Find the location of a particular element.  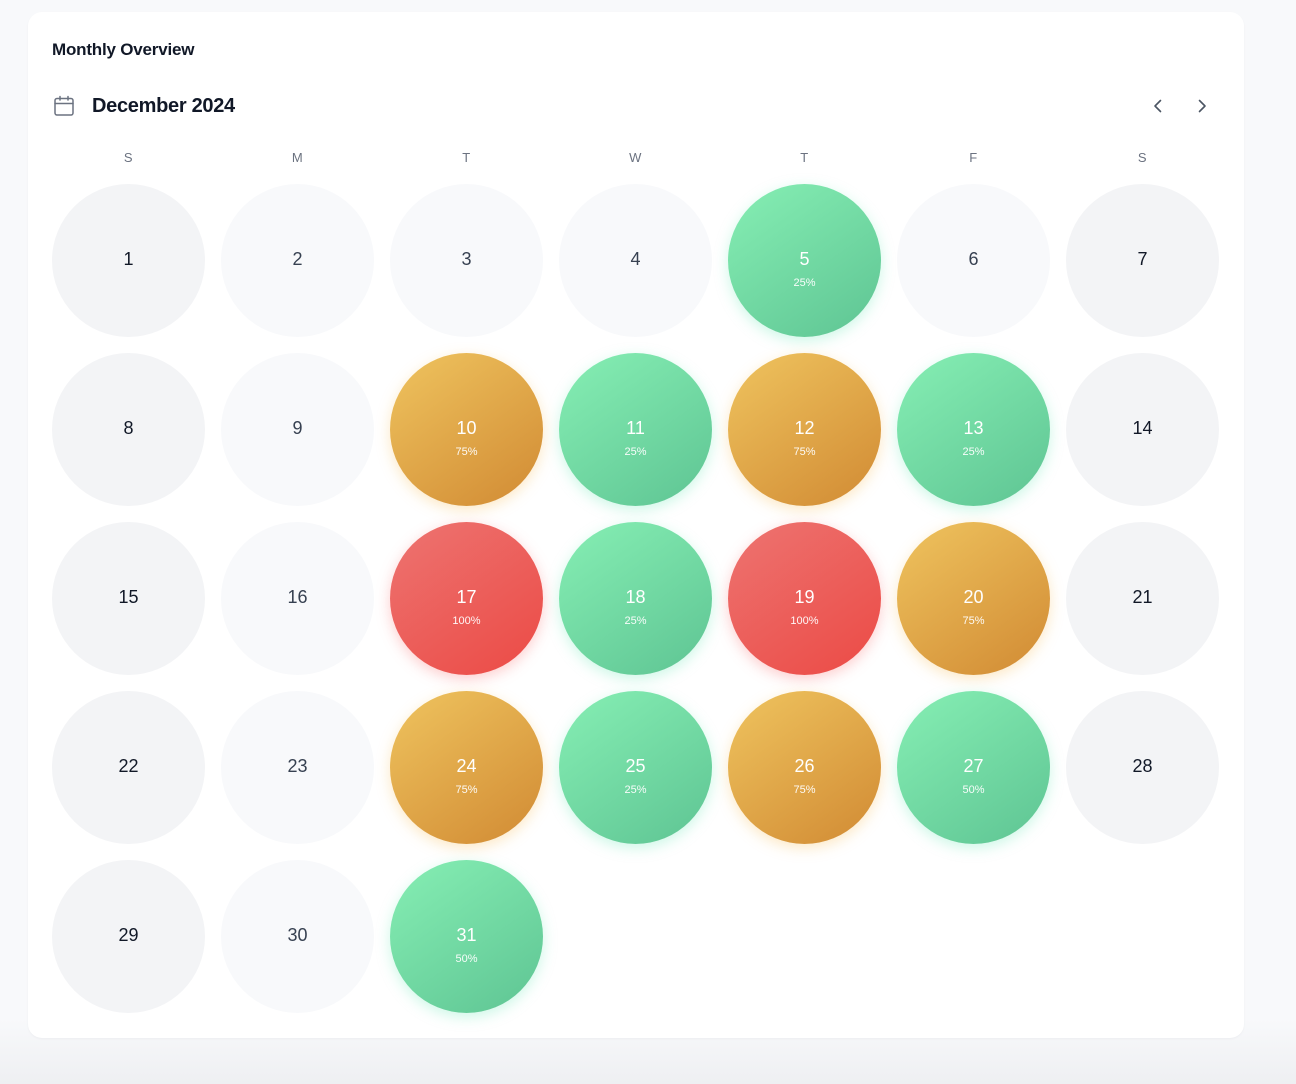

calendar-day-cell: 28 is located at coordinates (1142, 767).